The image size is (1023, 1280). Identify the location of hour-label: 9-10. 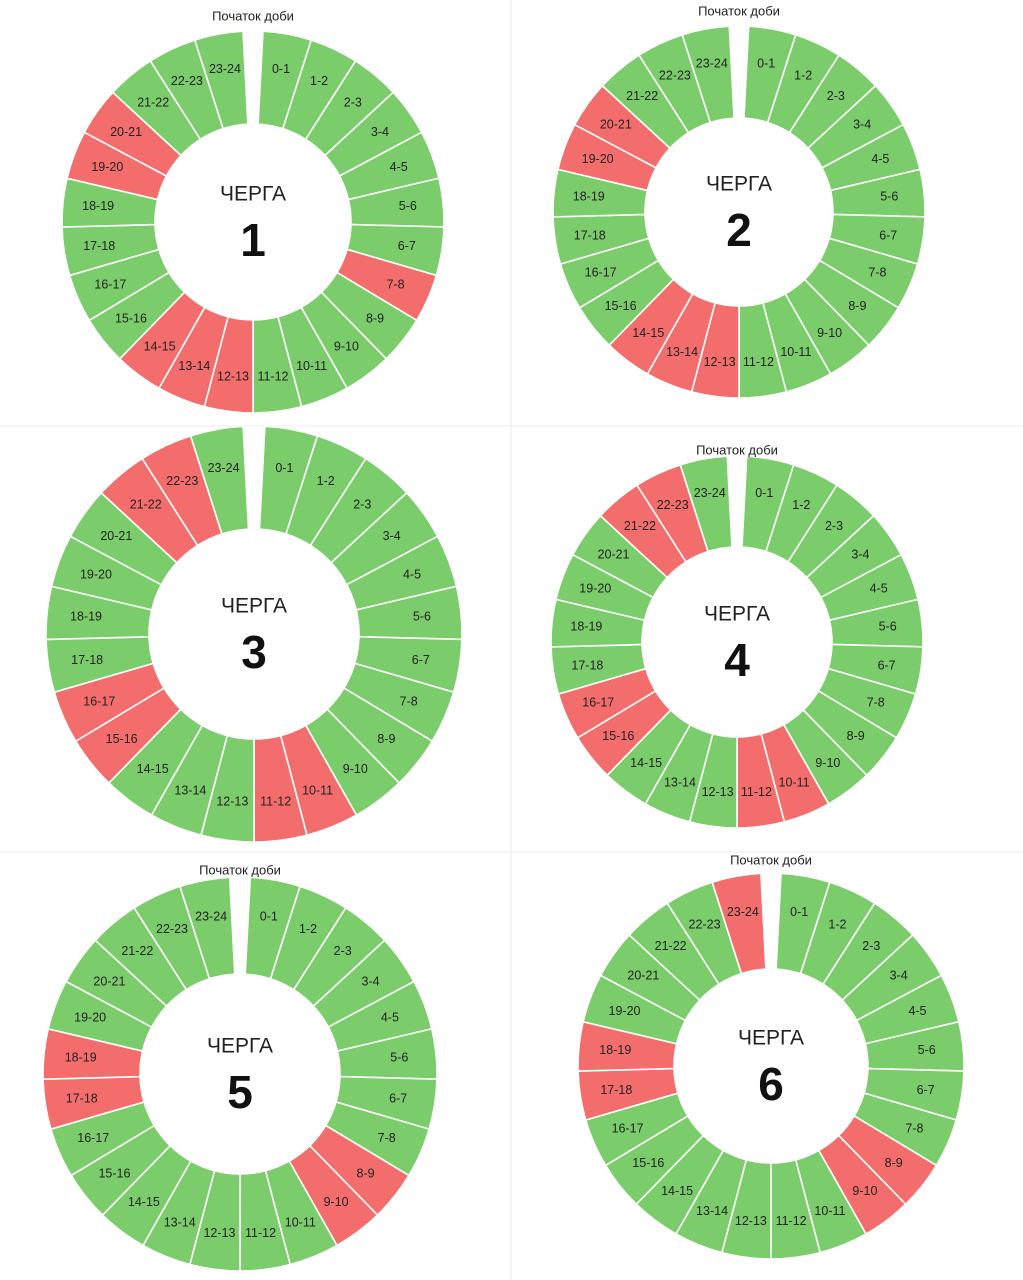
(346, 347).